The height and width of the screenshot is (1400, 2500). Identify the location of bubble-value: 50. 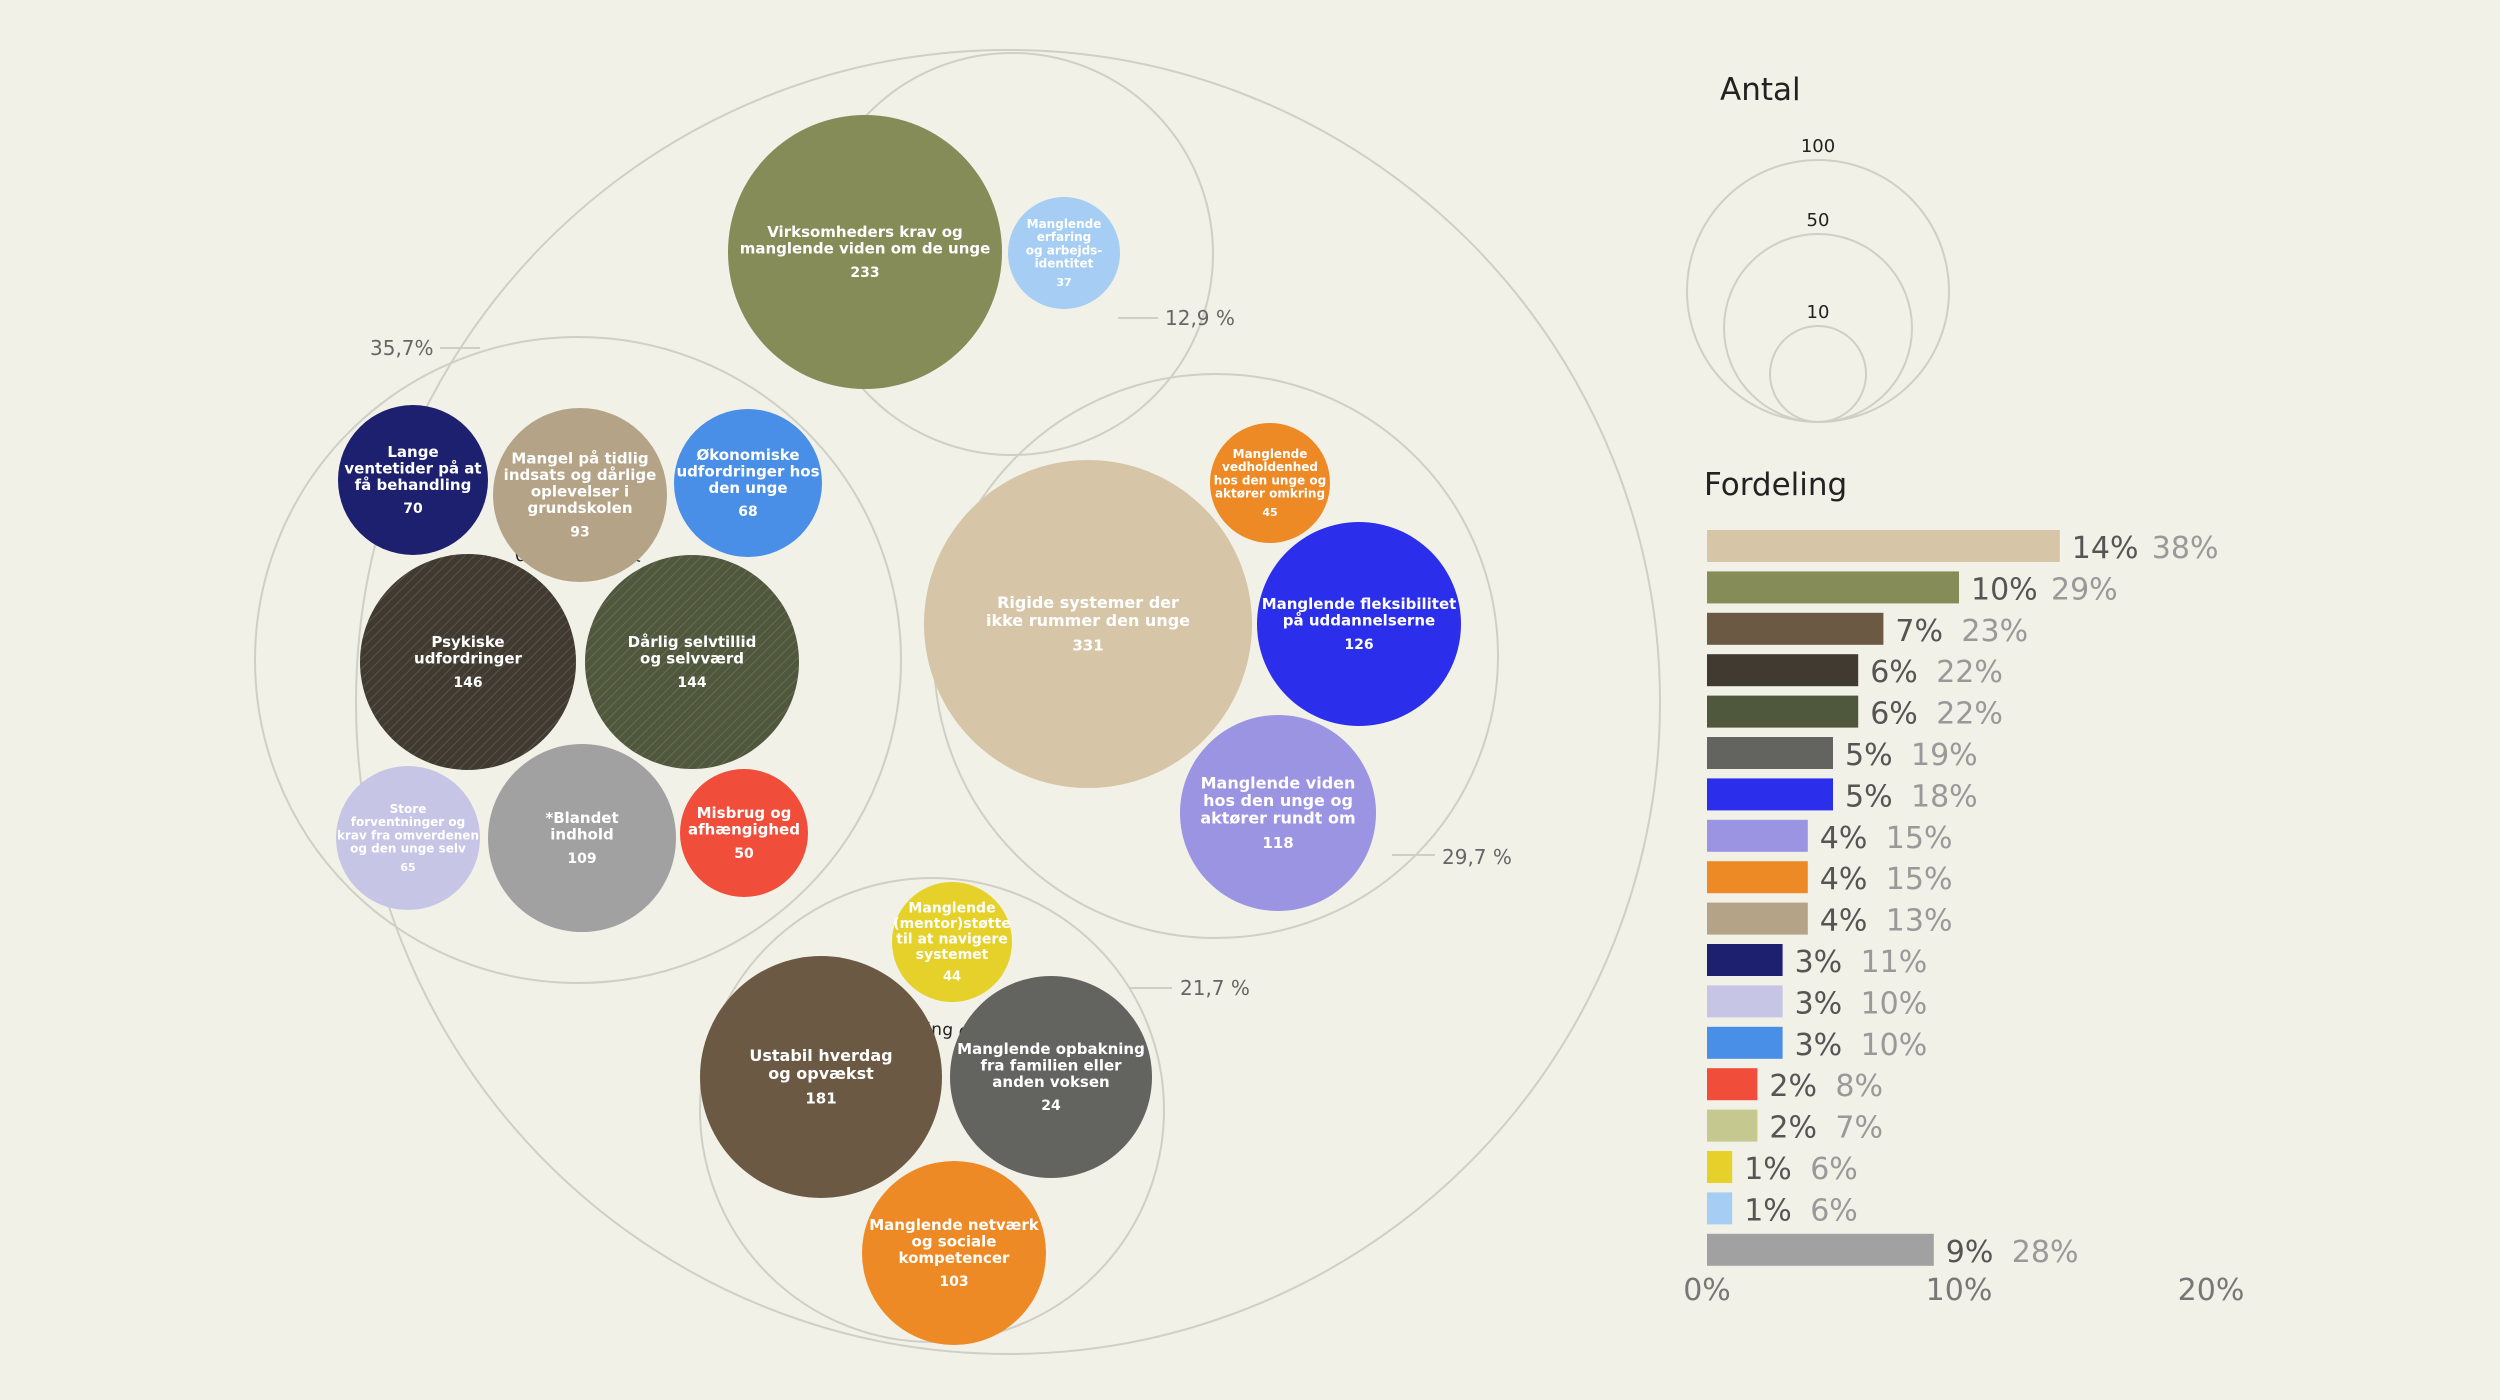
(744, 854).